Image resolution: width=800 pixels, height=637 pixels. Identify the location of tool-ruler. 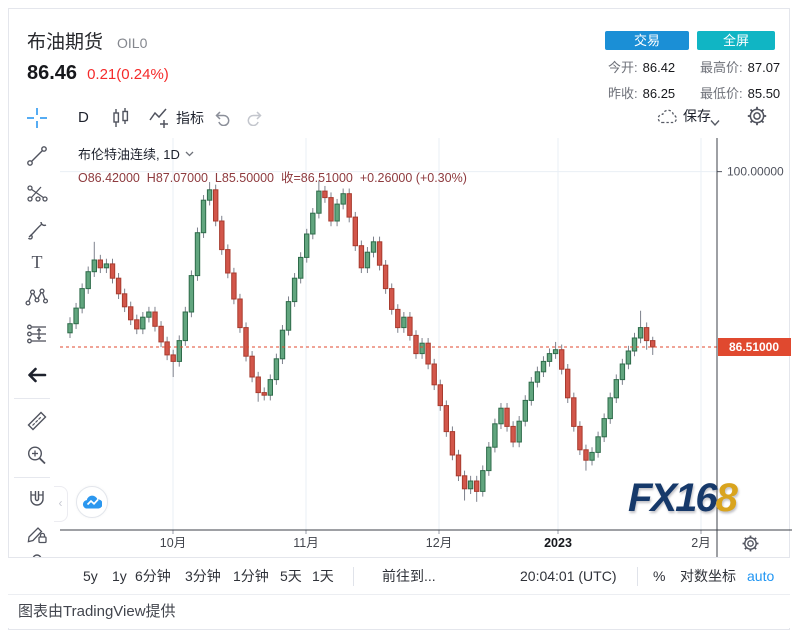
(37, 421).